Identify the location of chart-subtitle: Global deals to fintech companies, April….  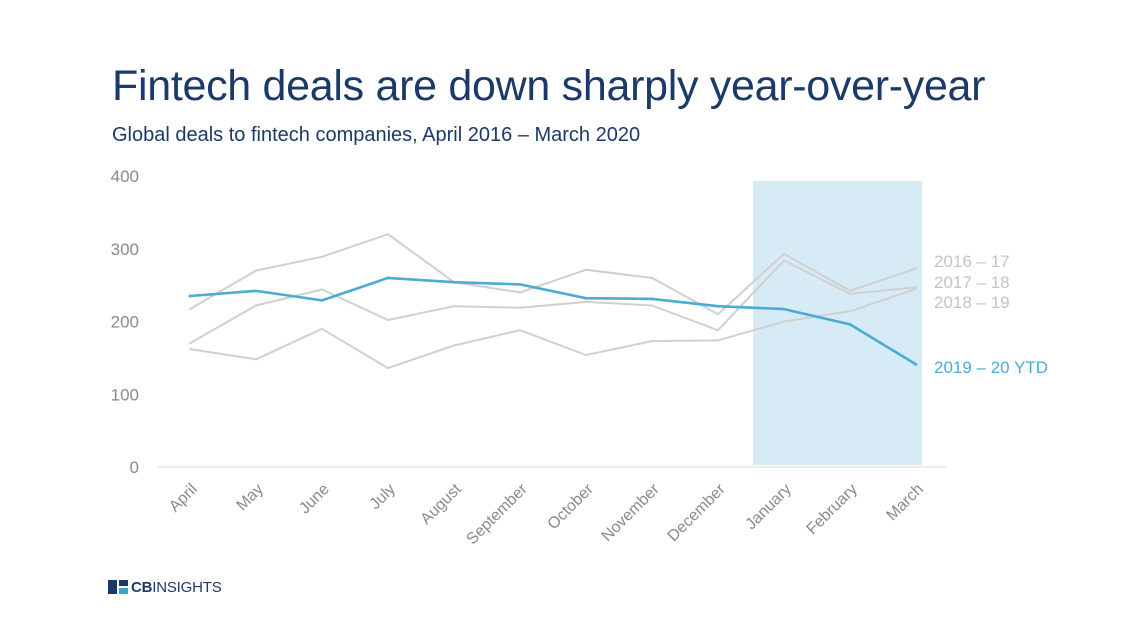
(376, 135).